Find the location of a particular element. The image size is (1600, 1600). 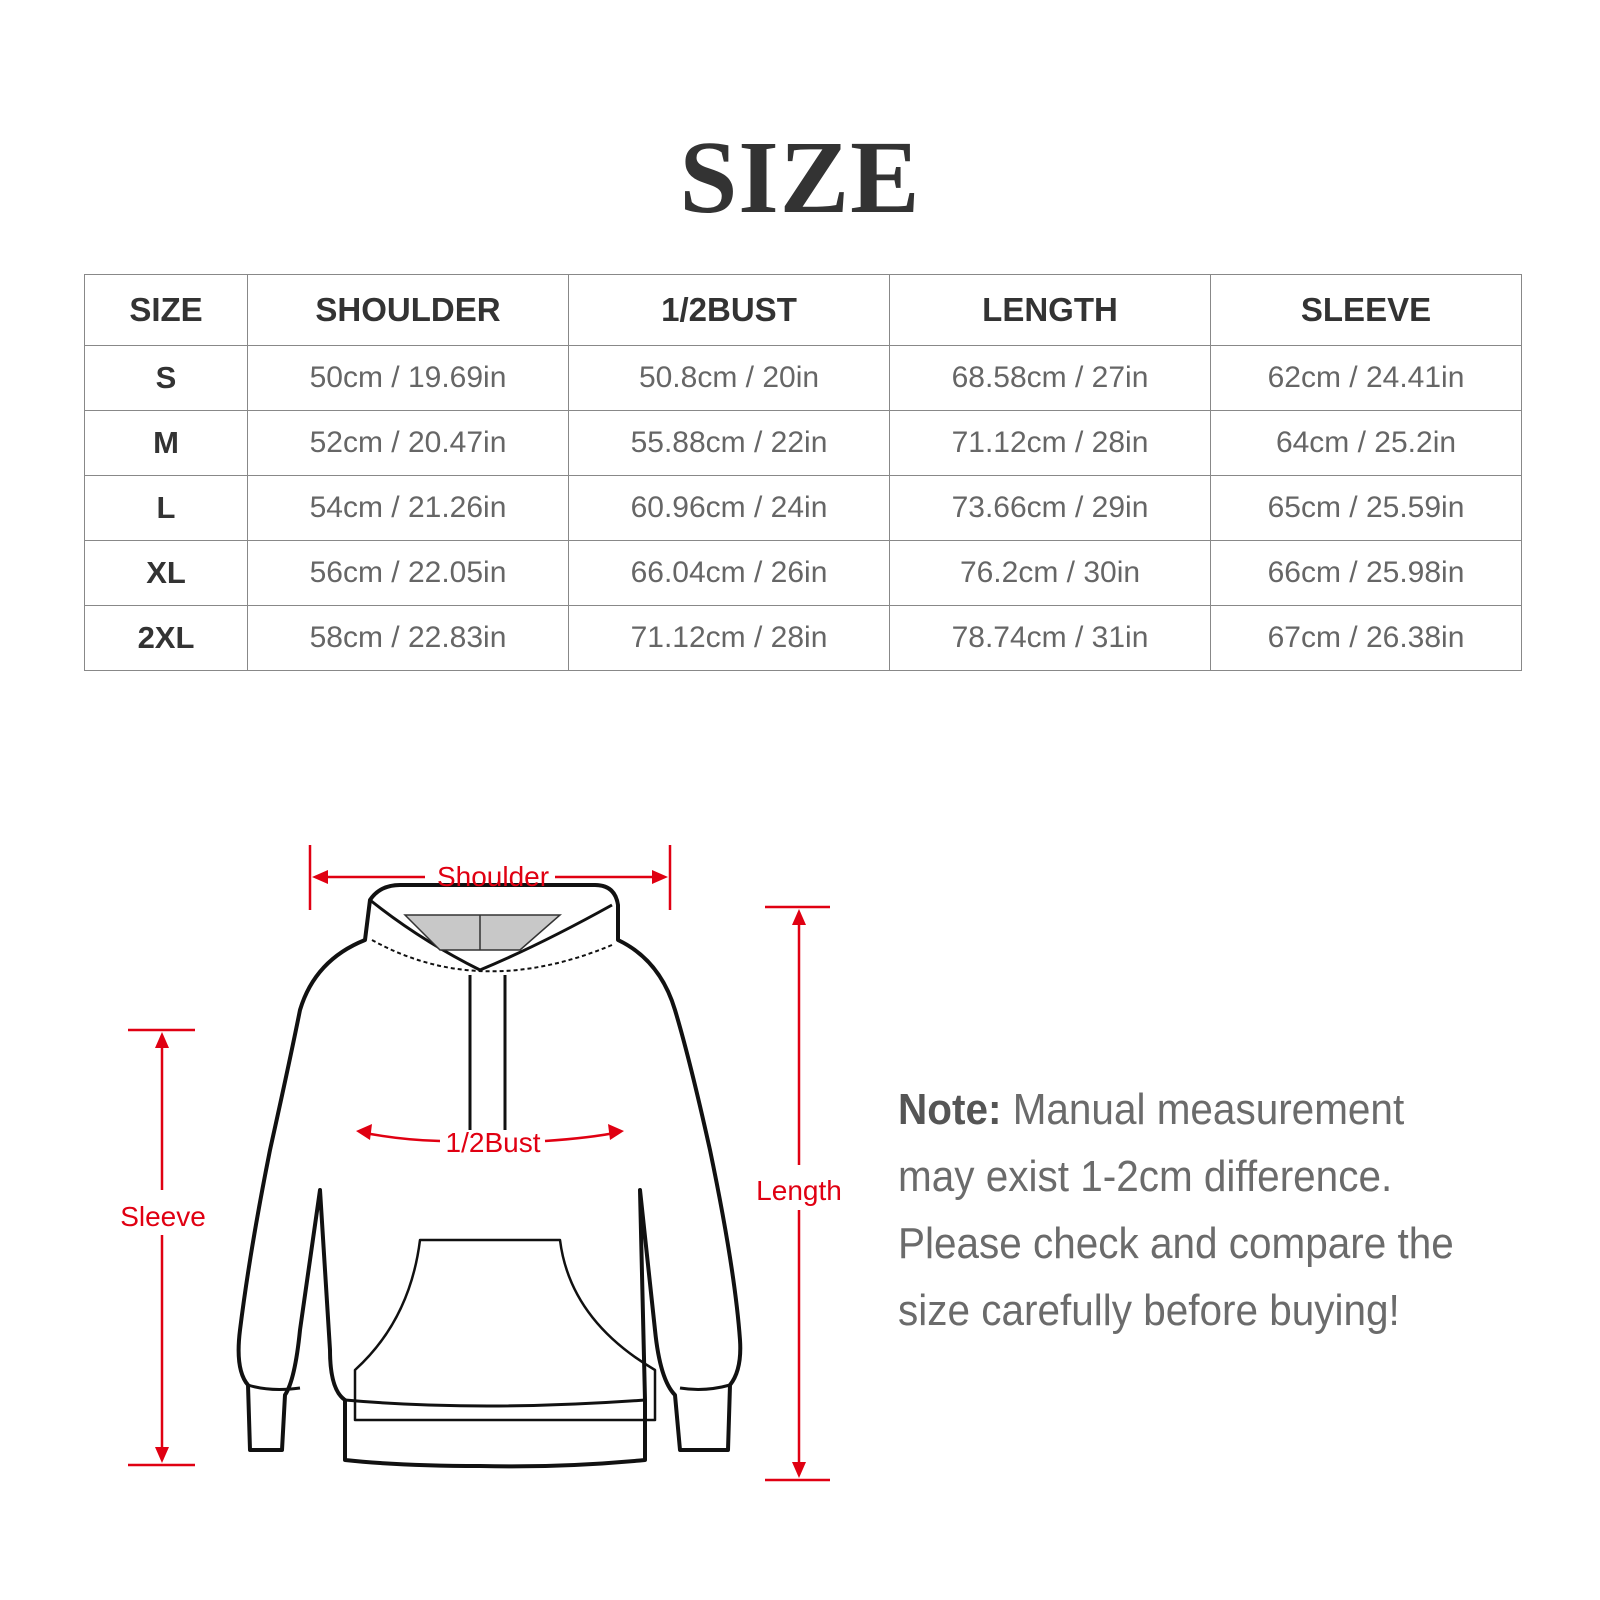

measurement-cell: 50cm / 19.69in is located at coordinates (408, 378).